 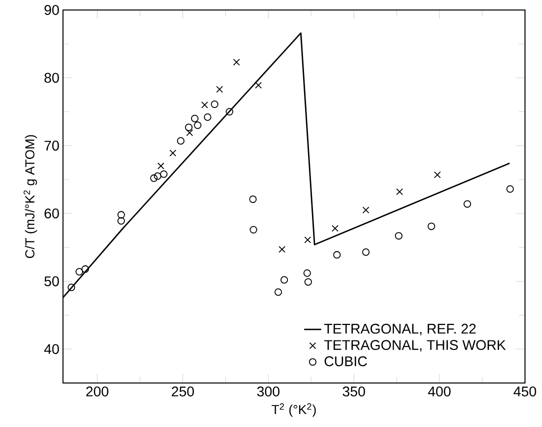 What do you see at coordinates (51, 213) in the screenshot?
I see `y-tick-label: 60` at bounding box center [51, 213].